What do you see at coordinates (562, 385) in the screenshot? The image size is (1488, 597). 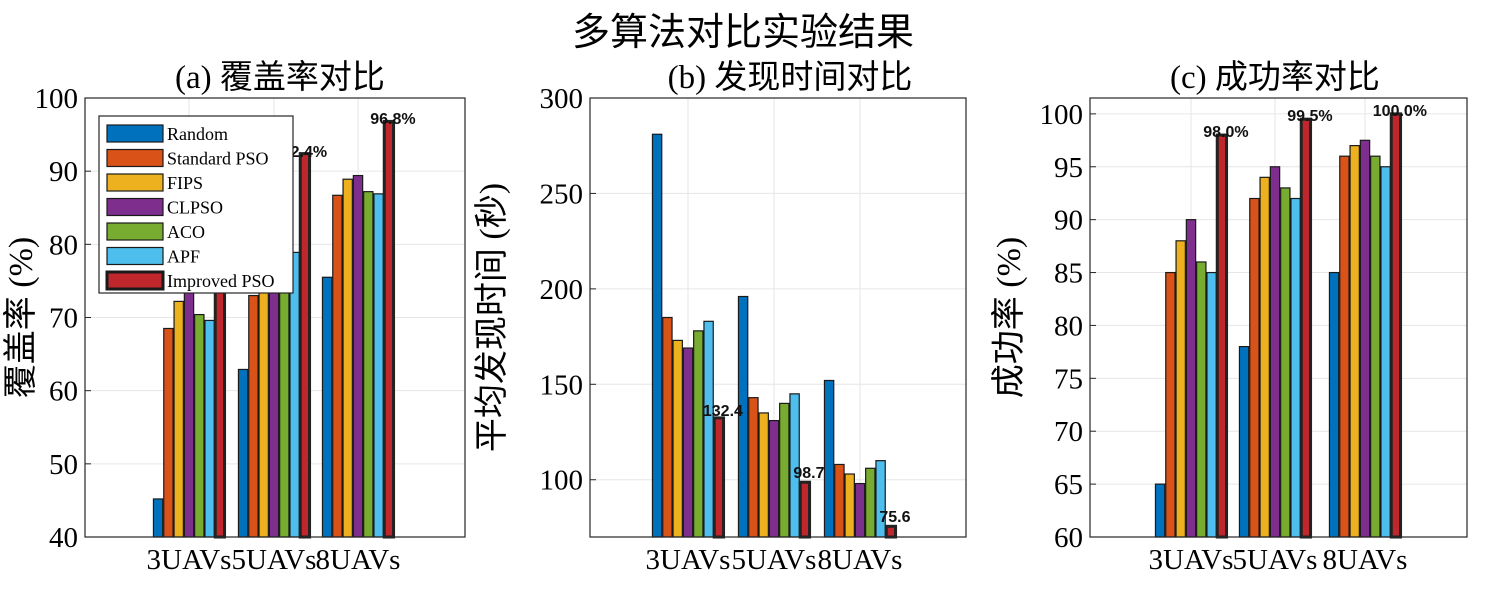 I see `y-tick-label: 150` at bounding box center [562, 385].